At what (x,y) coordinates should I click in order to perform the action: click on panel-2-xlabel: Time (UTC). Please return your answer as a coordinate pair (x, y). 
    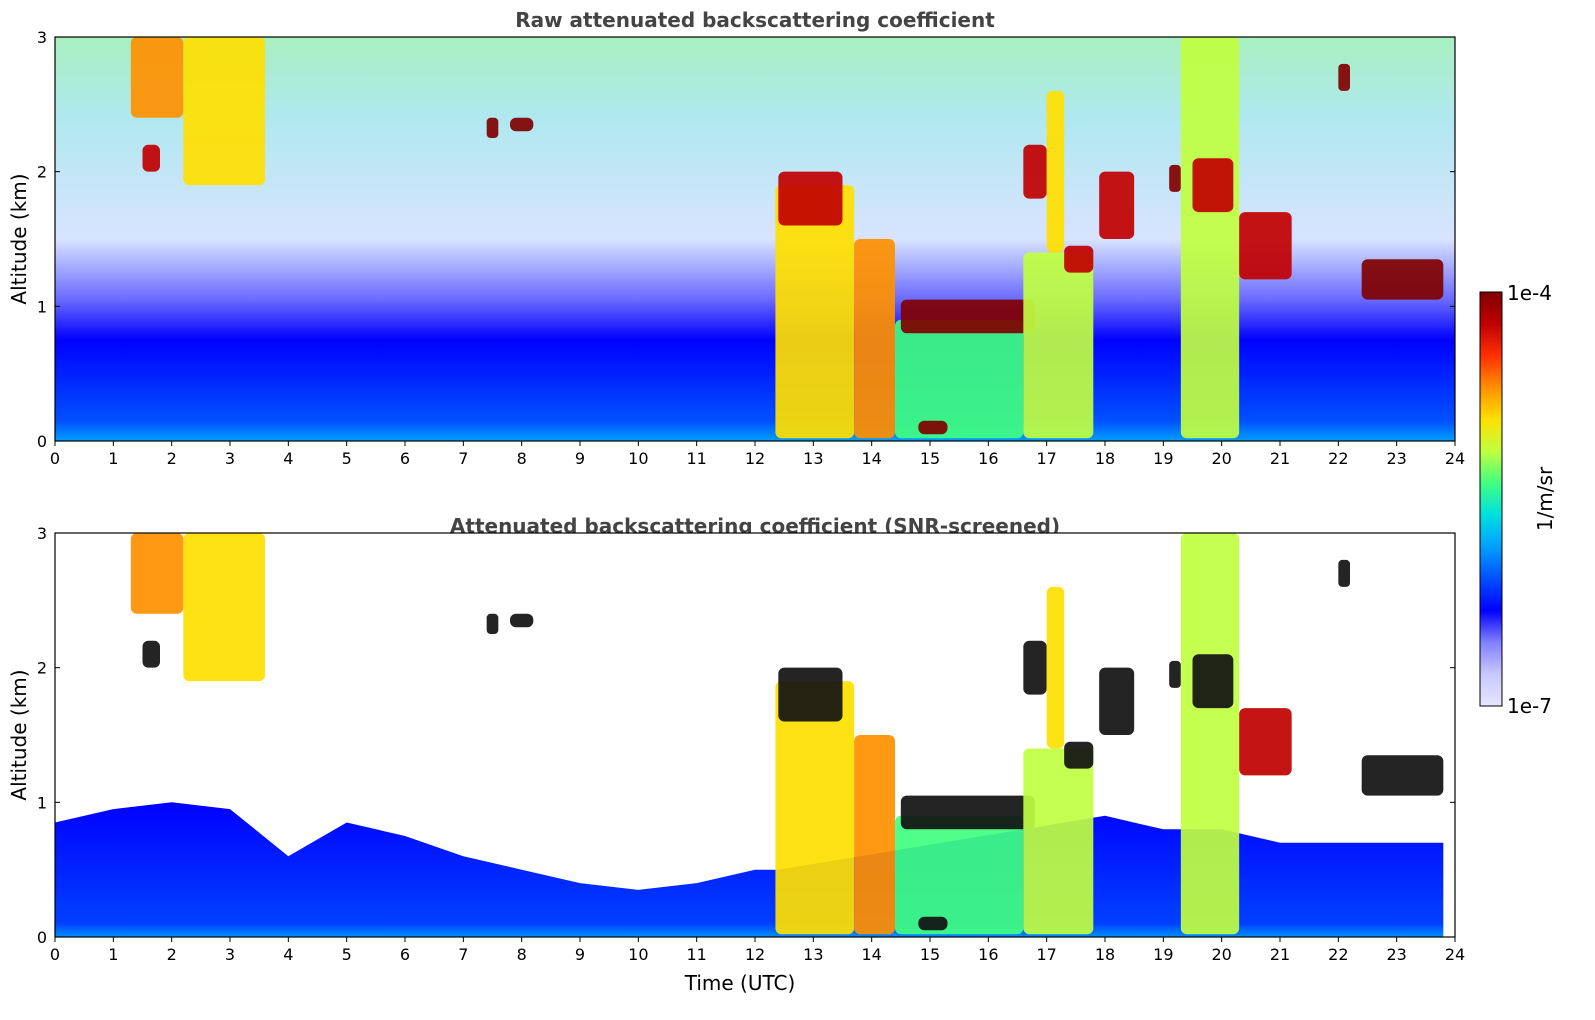
    Looking at the image, I should click on (740, 983).